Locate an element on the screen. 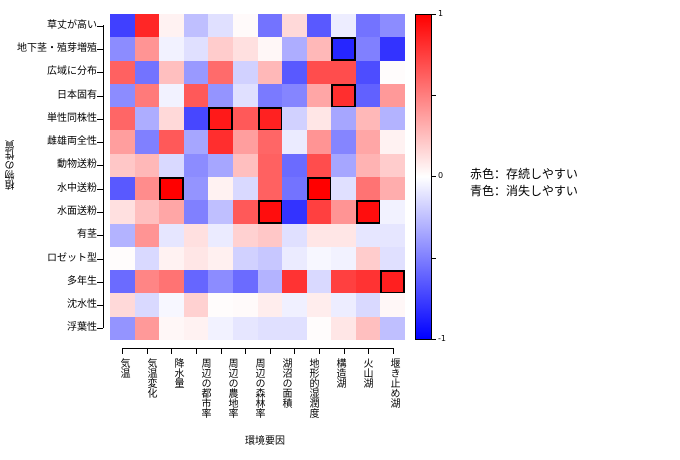 Image resolution: width=680 pixels, height=460 pixels. x-axis-label: 堰き止め湖 is located at coordinates (393, 383).